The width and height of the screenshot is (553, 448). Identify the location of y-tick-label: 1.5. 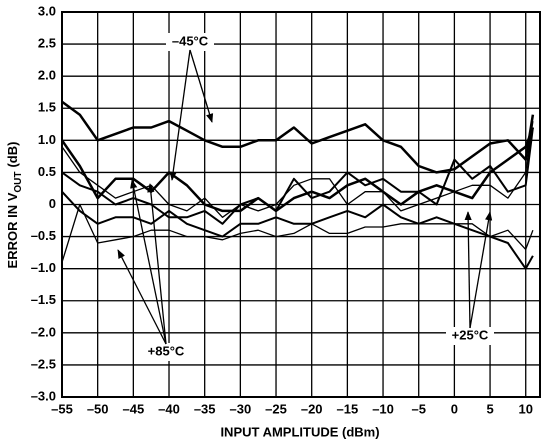
(47, 107).